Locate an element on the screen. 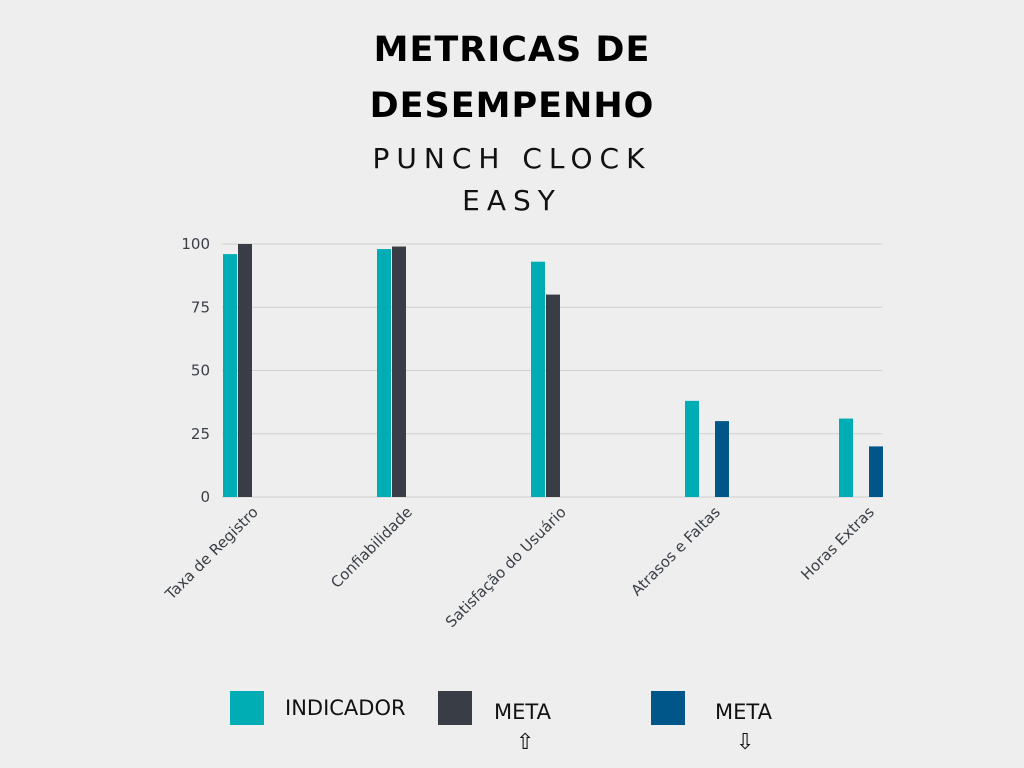  x-tick-label: Confiabilidade is located at coordinates (371, 547).